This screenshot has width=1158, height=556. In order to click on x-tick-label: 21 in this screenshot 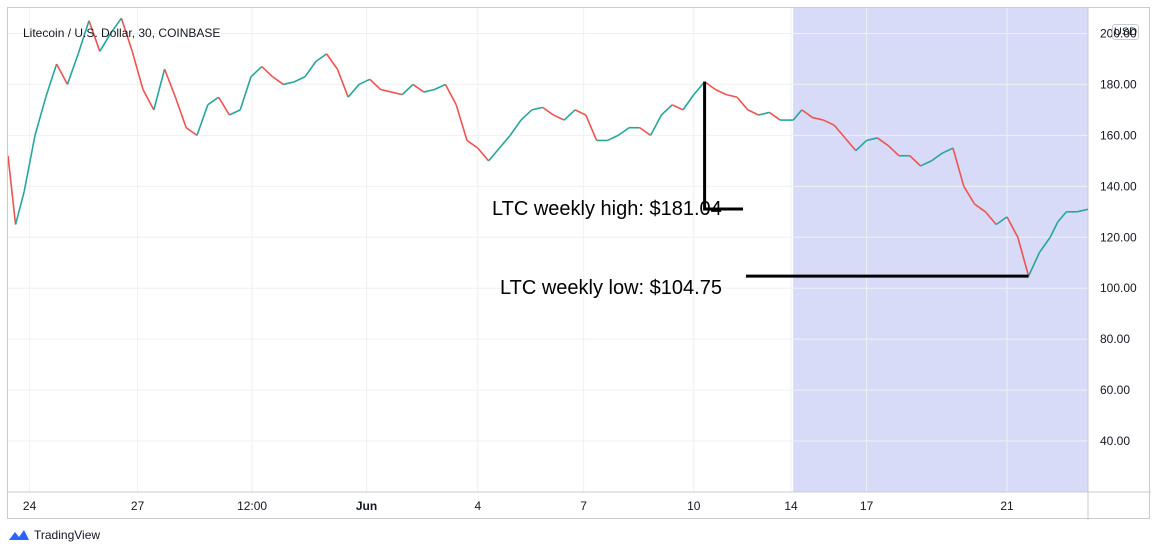, I will do `click(1007, 506)`.